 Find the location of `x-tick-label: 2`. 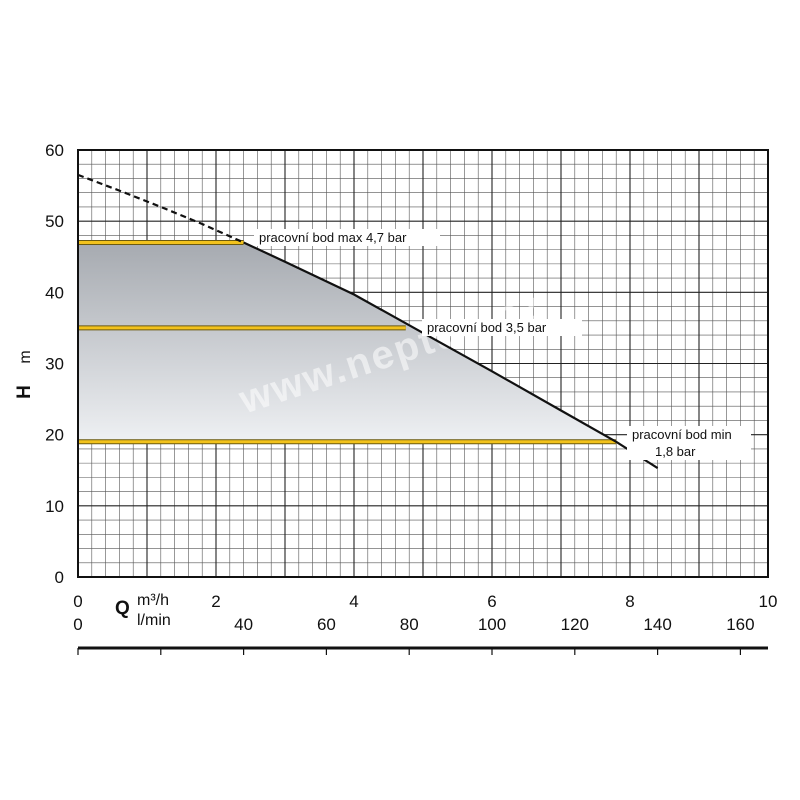

x-tick-label: 2 is located at coordinates (215, 601).